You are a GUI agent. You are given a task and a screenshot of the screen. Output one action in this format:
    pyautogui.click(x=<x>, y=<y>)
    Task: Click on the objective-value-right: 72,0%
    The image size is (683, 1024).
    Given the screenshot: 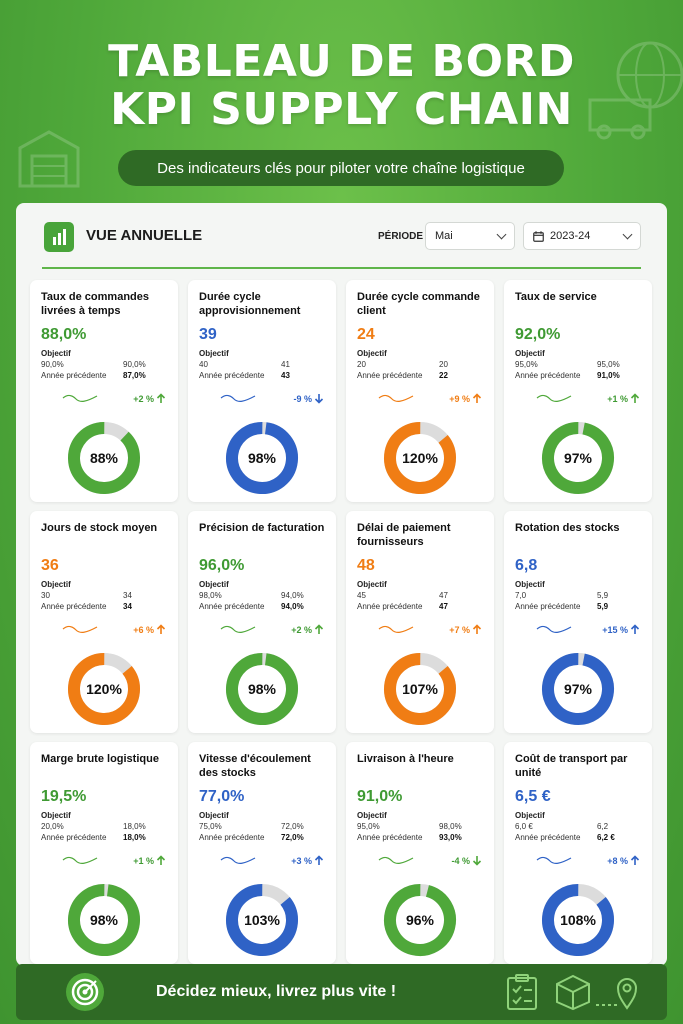 What is the action you would take?
    pyautogui.click(x=292, y=826)
    